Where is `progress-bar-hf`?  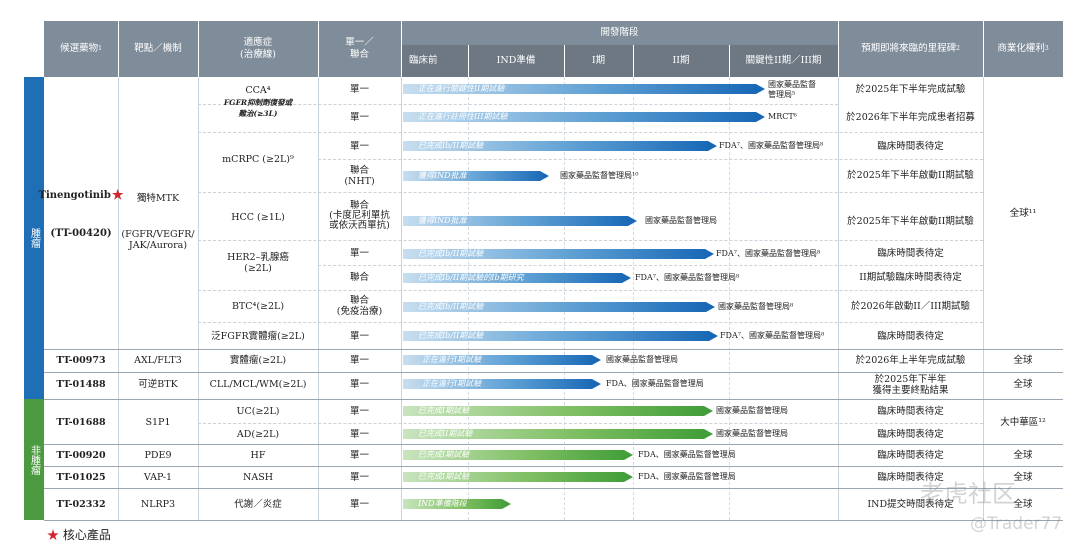
progress-bar-hf is located at coordinates (518, 455).